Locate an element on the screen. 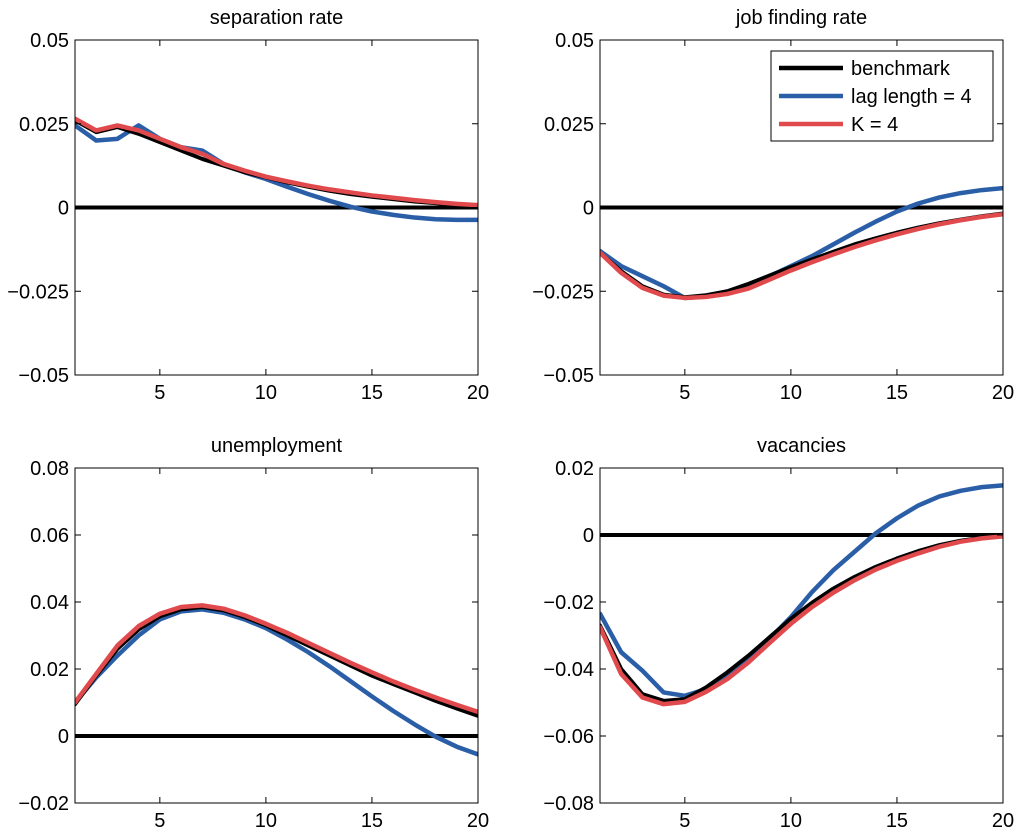 This screenshot has width=1017, height=835. y-tick-label: −0.06 is located at coordinates (568, 737).